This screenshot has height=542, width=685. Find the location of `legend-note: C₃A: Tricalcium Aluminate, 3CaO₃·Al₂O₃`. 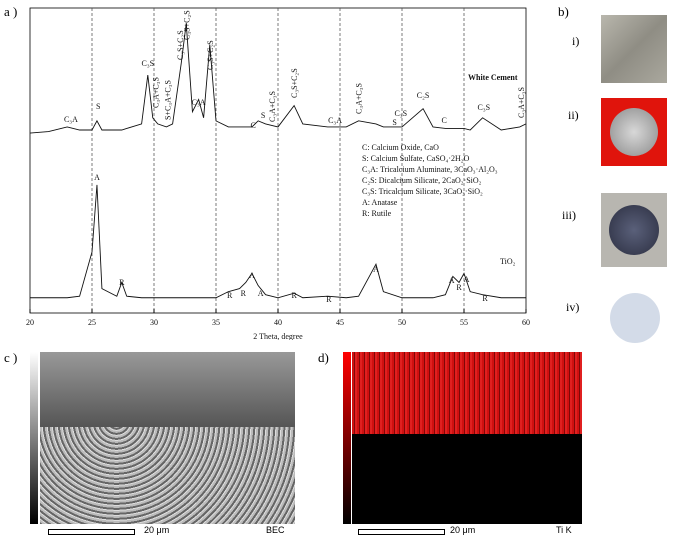

legend-note: C₃A: Tricalcium Aluminate, 3CaO₃·Al₂O₃ is located at coordinates (430, 169).